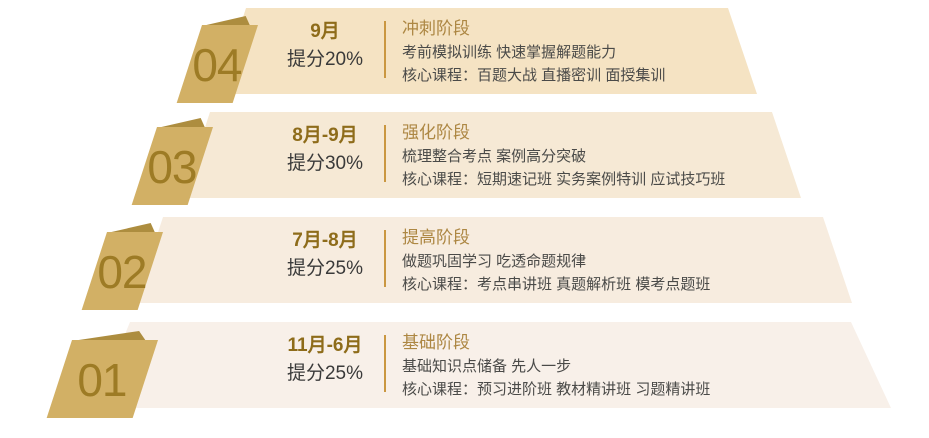 This screenshot has height=438, width=929. I want to click on stage-period: 9月, so click(325, 31).